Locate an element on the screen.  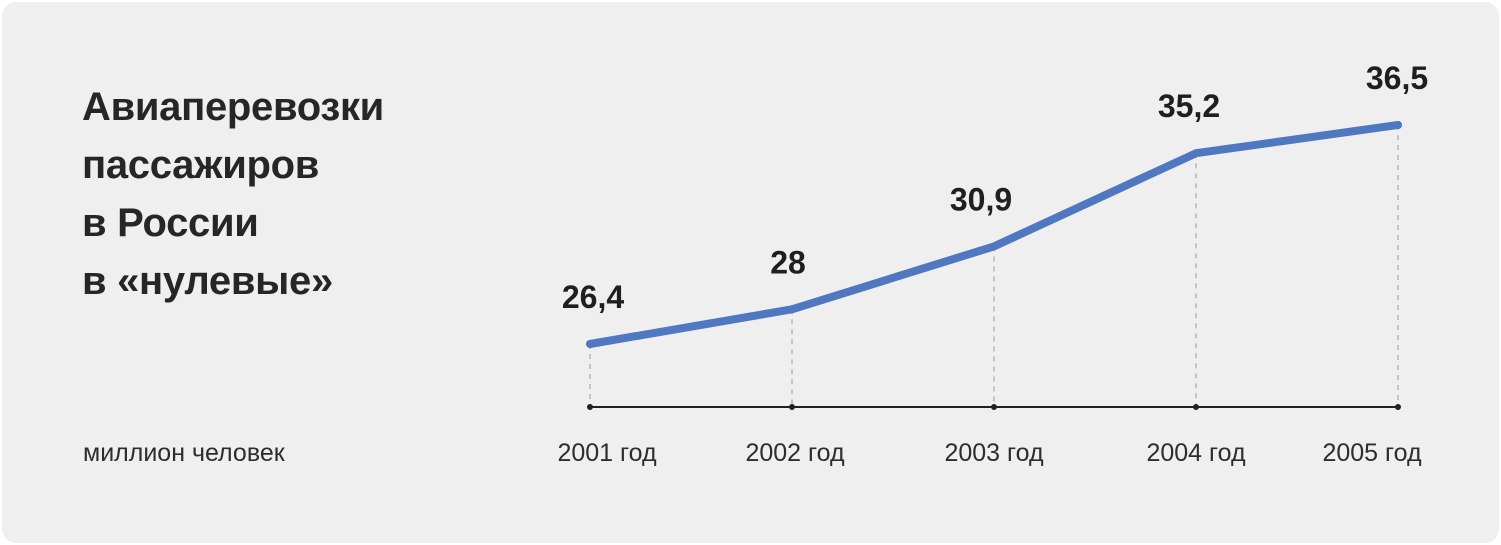
x-tick-label: 2003 год is located at coordinates (993, 453).